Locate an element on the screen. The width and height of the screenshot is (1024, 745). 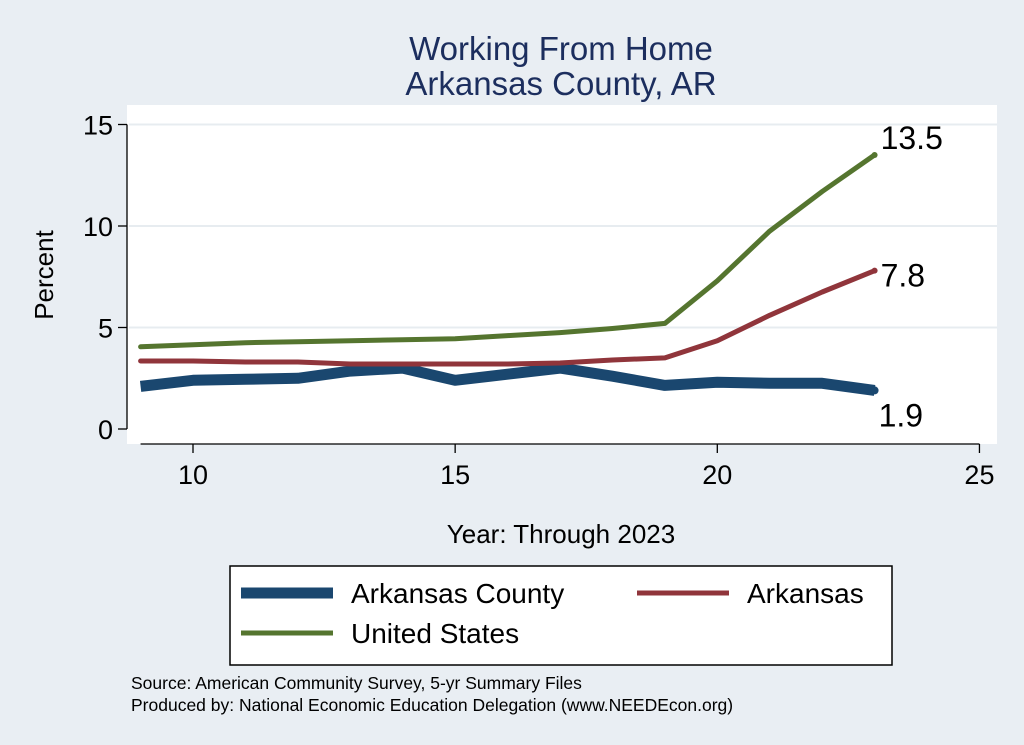
legend-box is located at coordinates (561, 615).